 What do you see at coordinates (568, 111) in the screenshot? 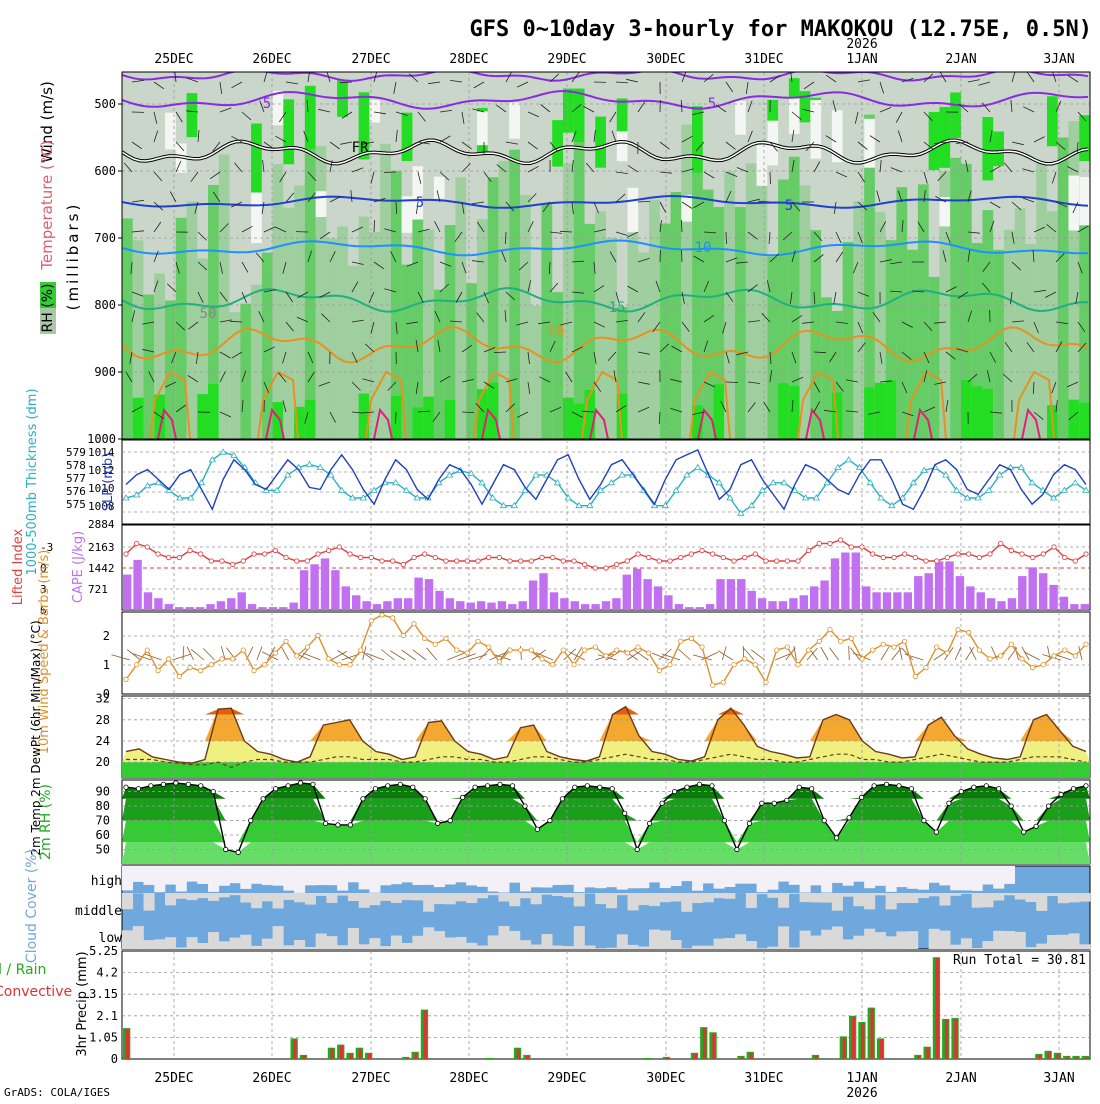
I see `rh-bright-top` at bounding box center [568, 111].